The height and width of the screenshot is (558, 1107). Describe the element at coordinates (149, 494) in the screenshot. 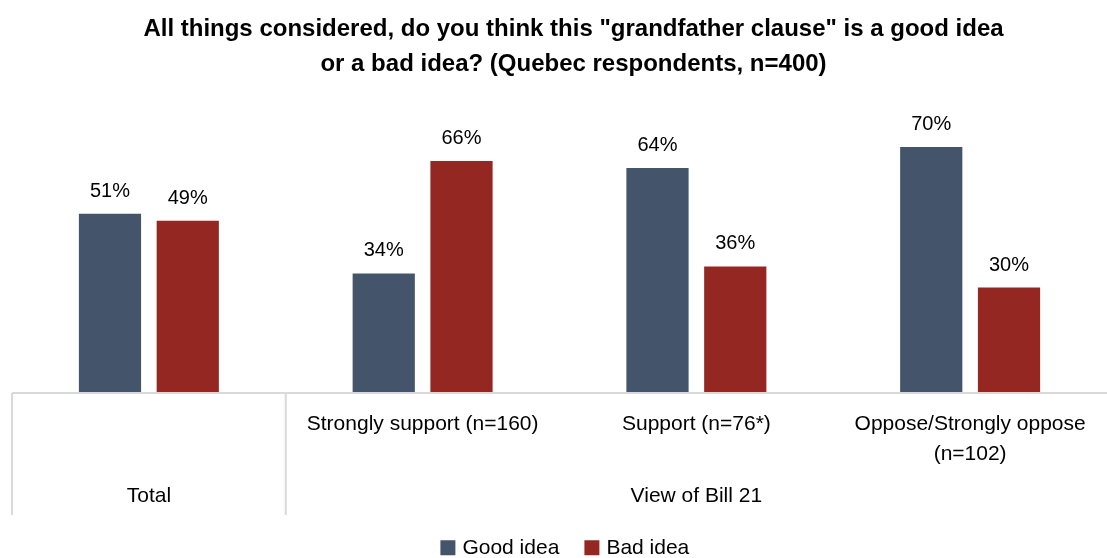

I see `text: Total` at that location.